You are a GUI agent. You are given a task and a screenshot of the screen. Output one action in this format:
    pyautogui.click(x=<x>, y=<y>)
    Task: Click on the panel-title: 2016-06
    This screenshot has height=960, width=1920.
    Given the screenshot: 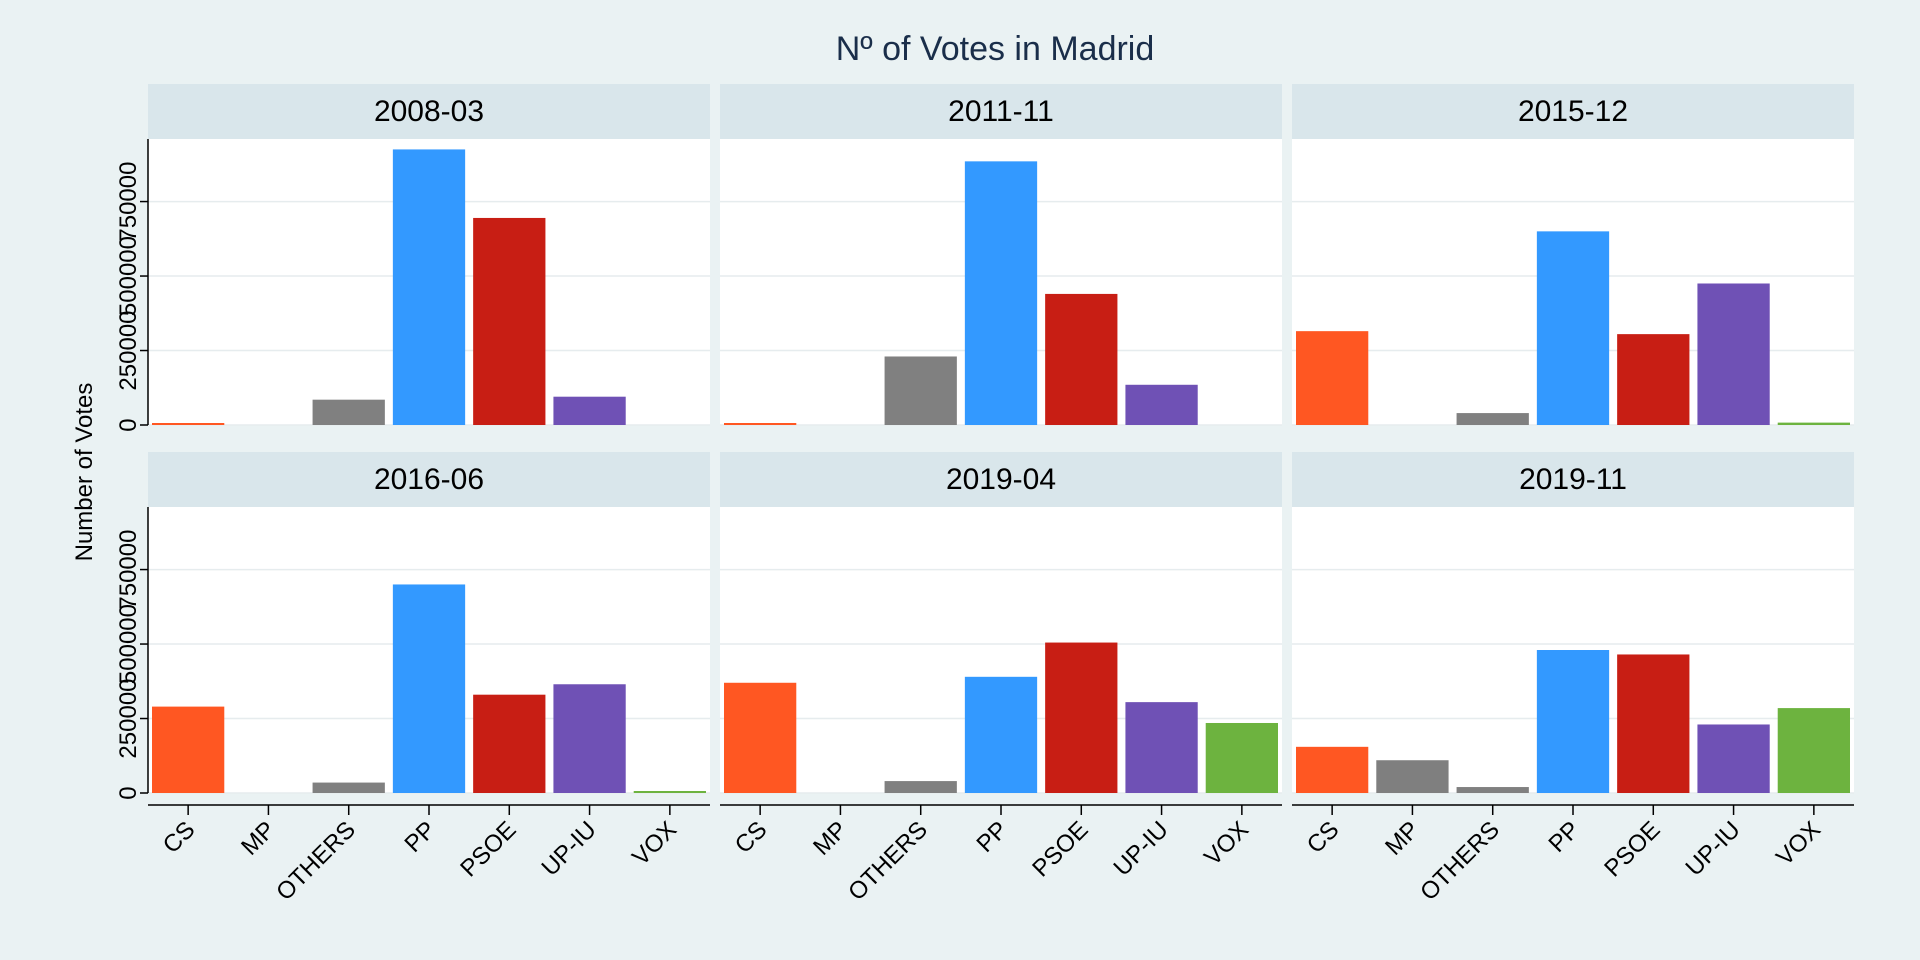 What is the action you would take?
    pyautogui.click(x=429, y=479)
    